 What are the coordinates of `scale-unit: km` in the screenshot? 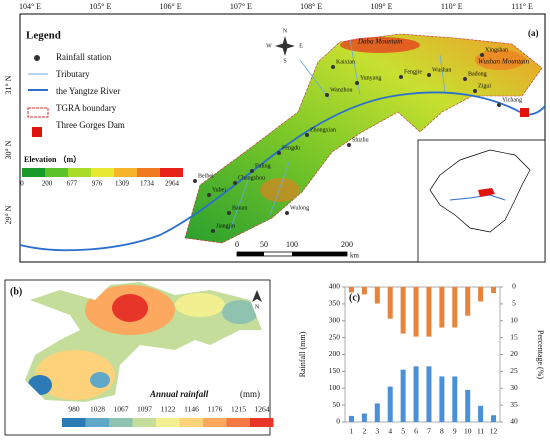 It's located at (355, 256).